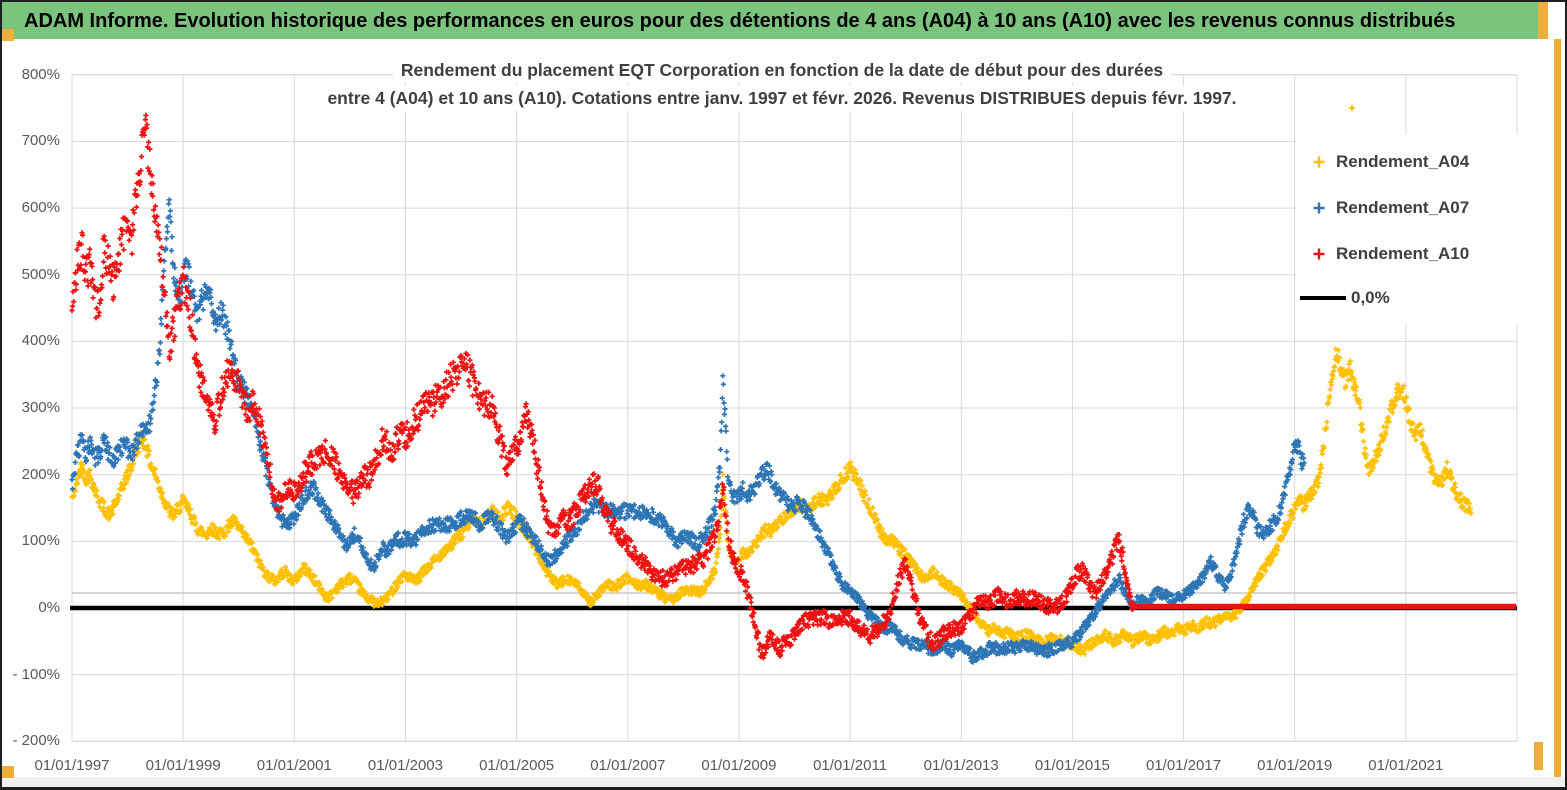 The width and height of the screenshot is (1567, 790). Describe the element at coordinates (1370, 297) in the screenshot. I see `legend-label: 0,0%` at that location.